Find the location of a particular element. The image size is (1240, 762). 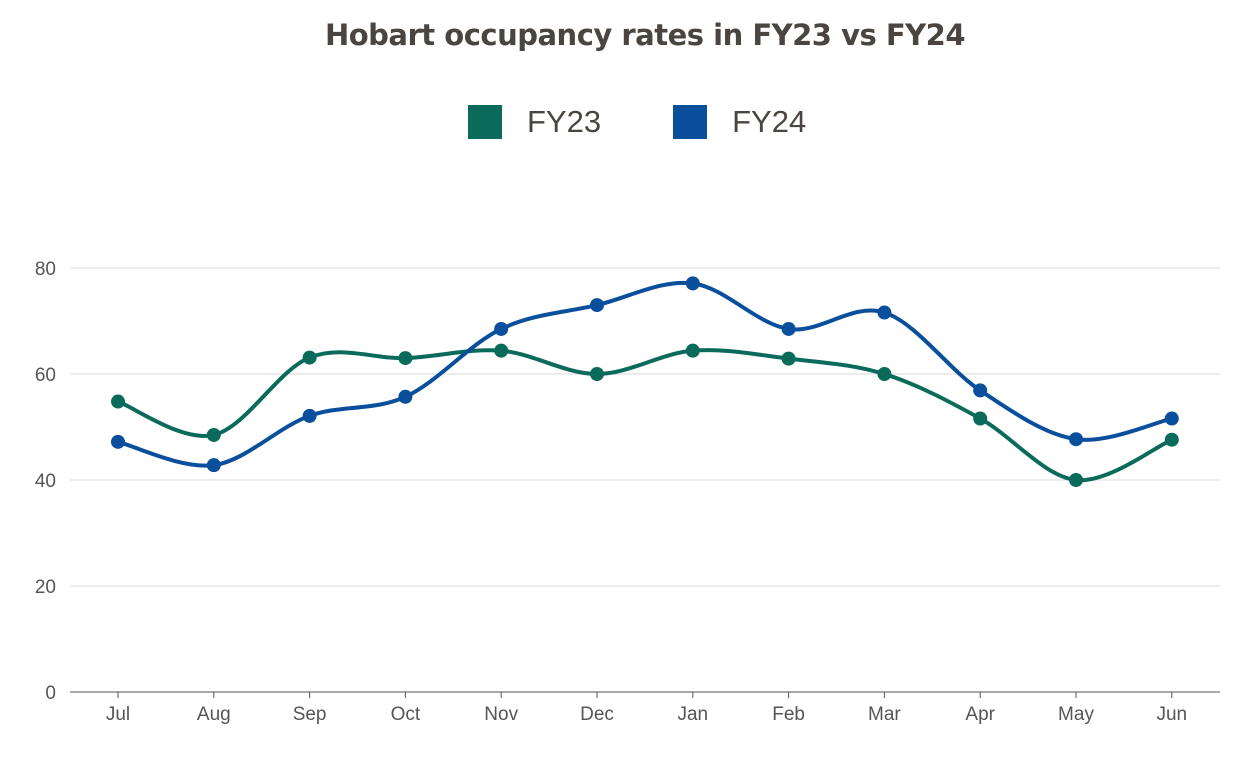

data-point-fy23-apr is located at coordinates (980, 418).